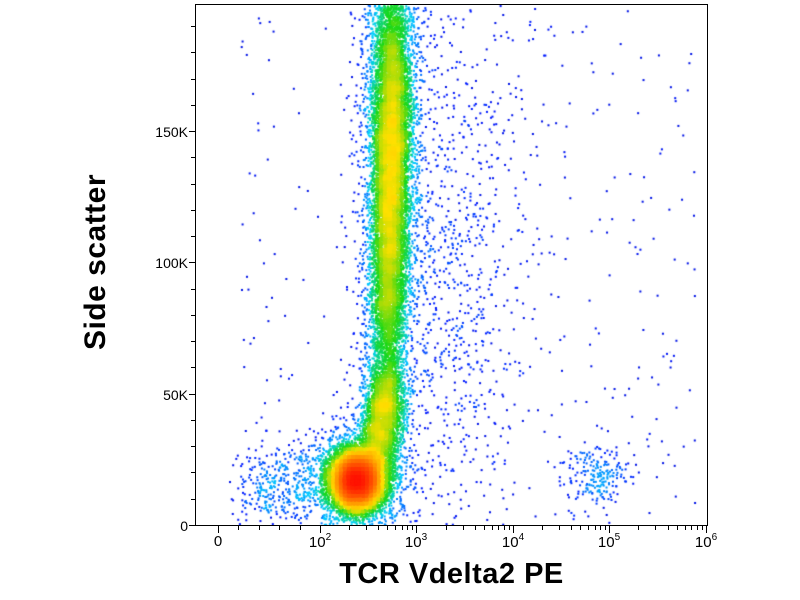  I want to click on y-axis-title: Side scatter, so click(95, 262).